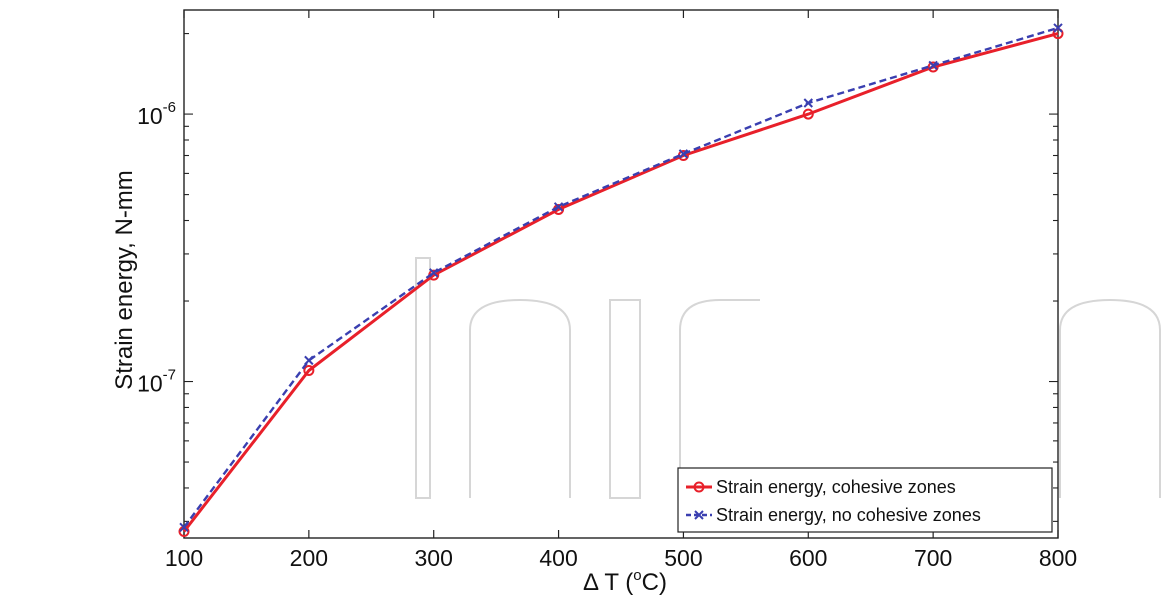 The height and width of the screenshot is (607, 1164). Describe the element at coordinates (309, 558) in the screenshot. I see `x-tick-label: 200` at that location.